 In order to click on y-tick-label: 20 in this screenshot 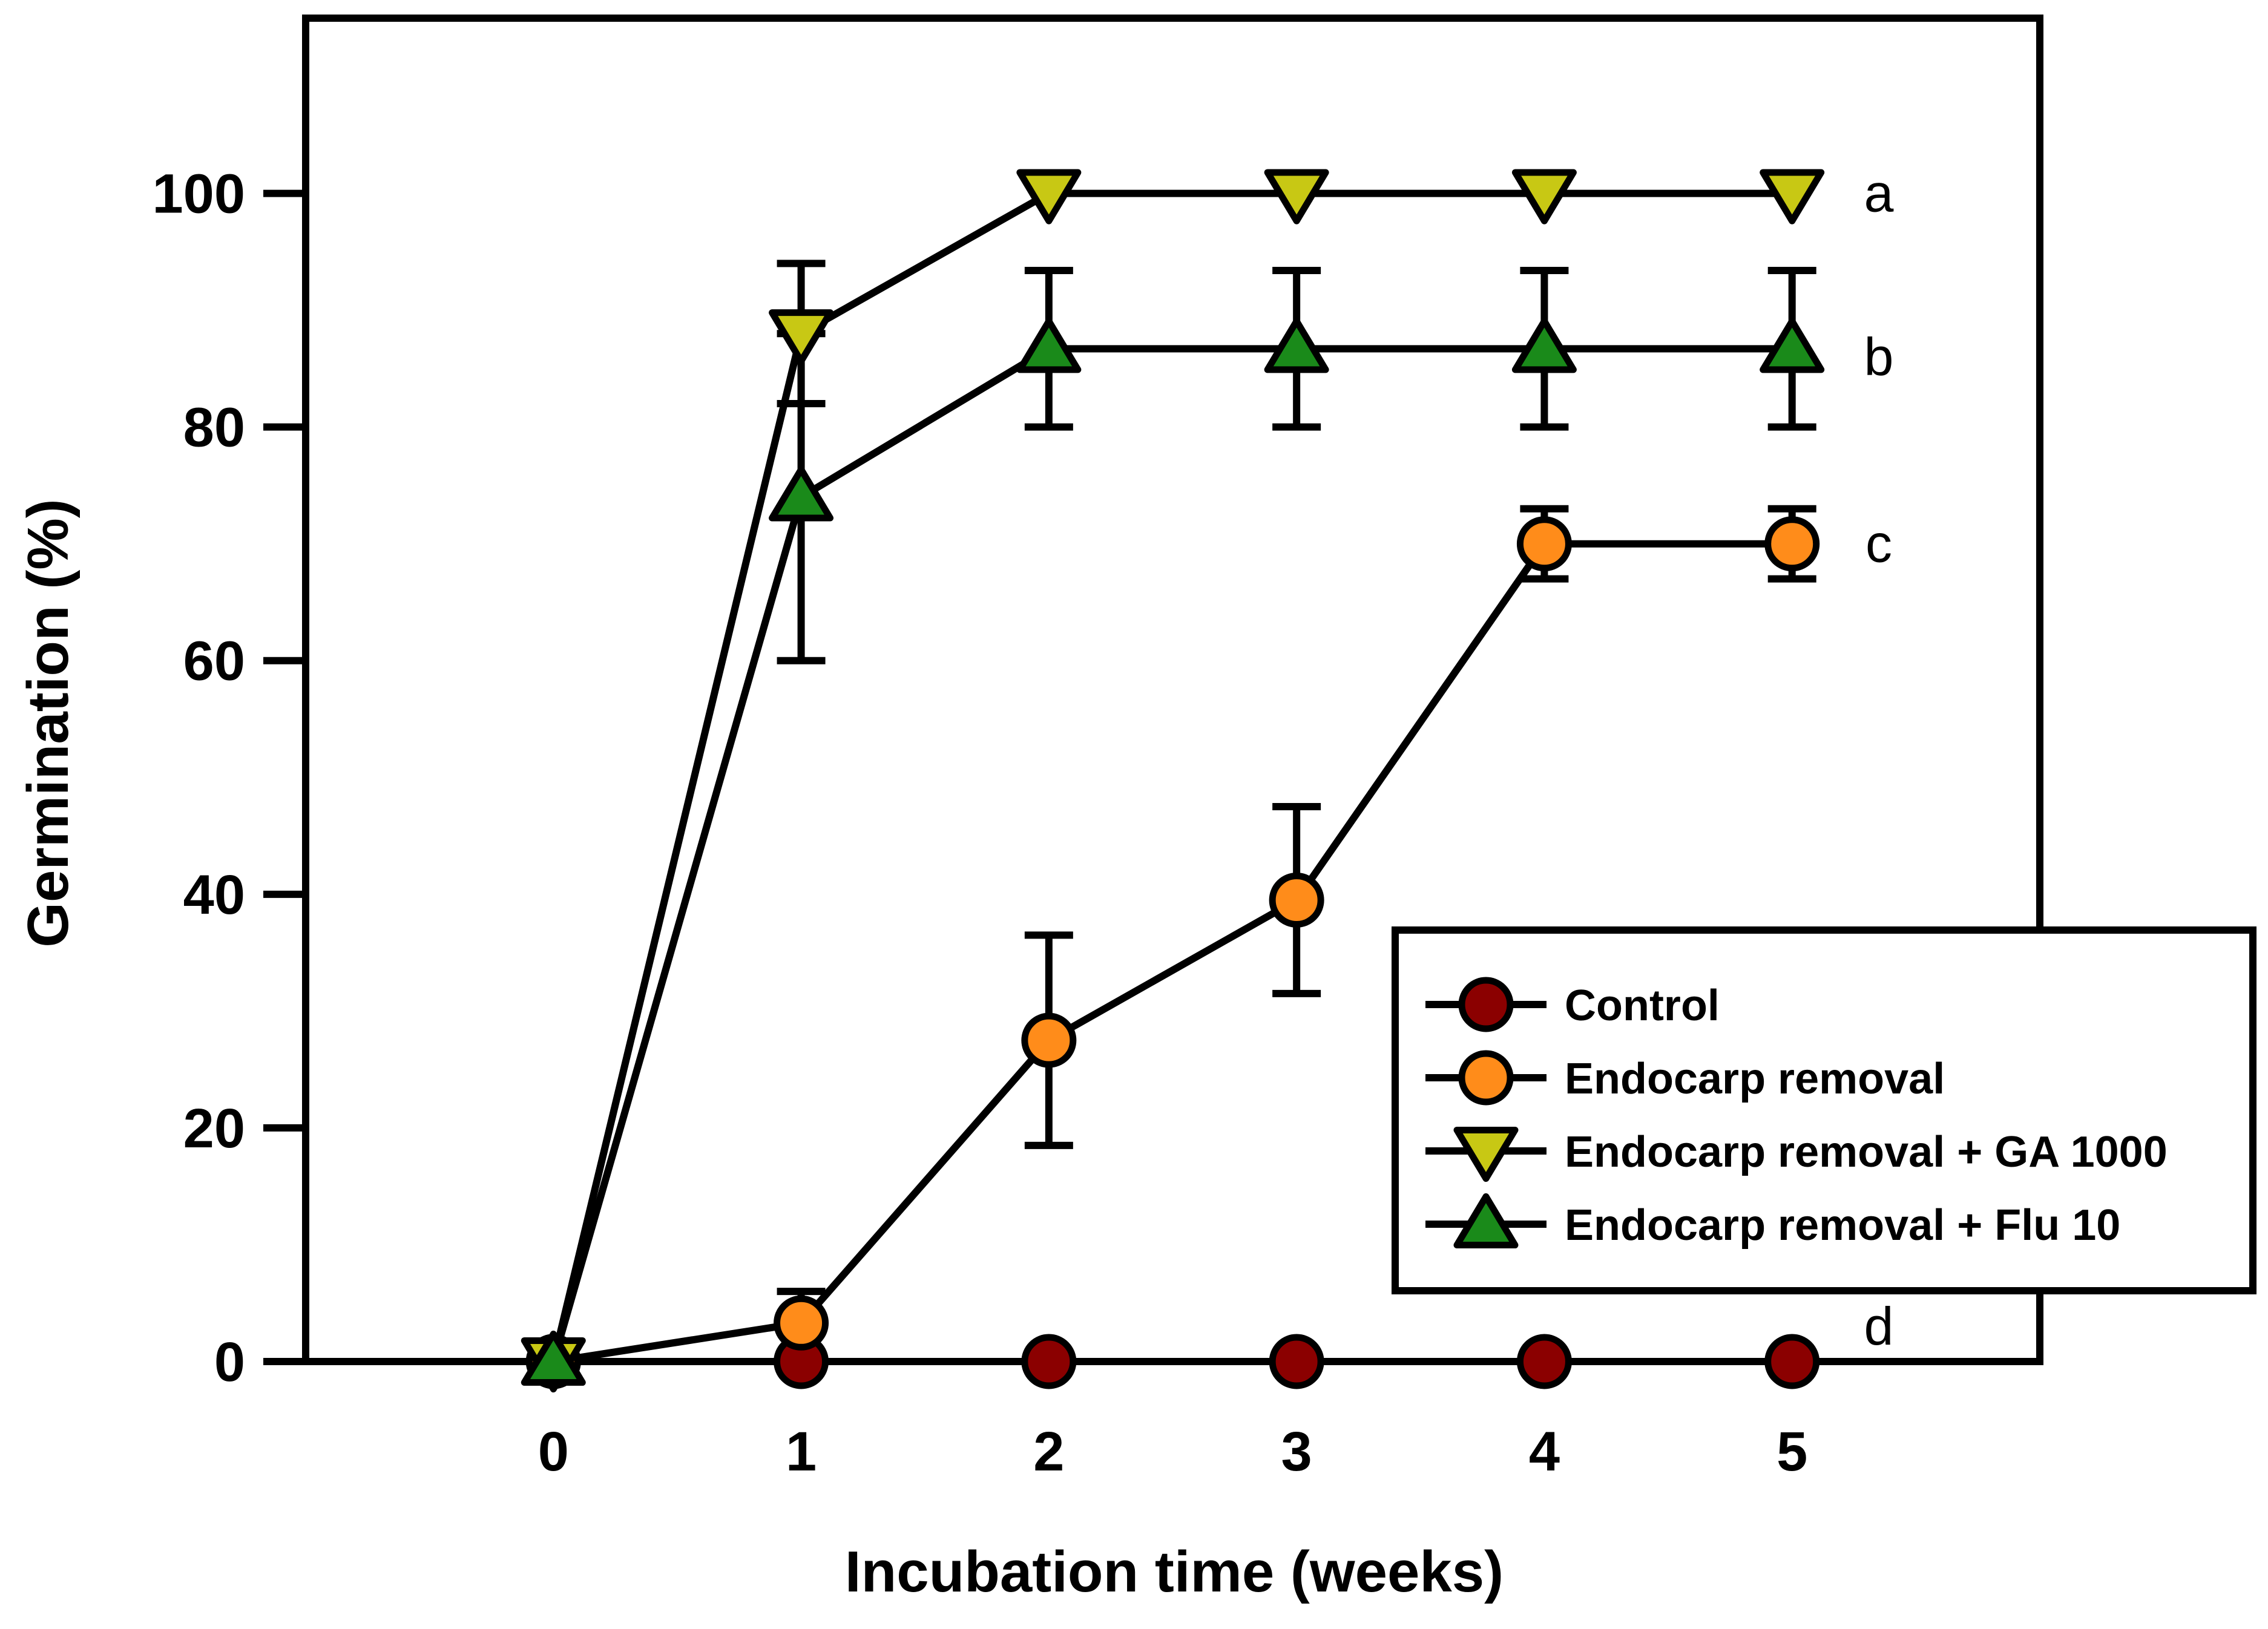, I will do `click(214, 1128)`.